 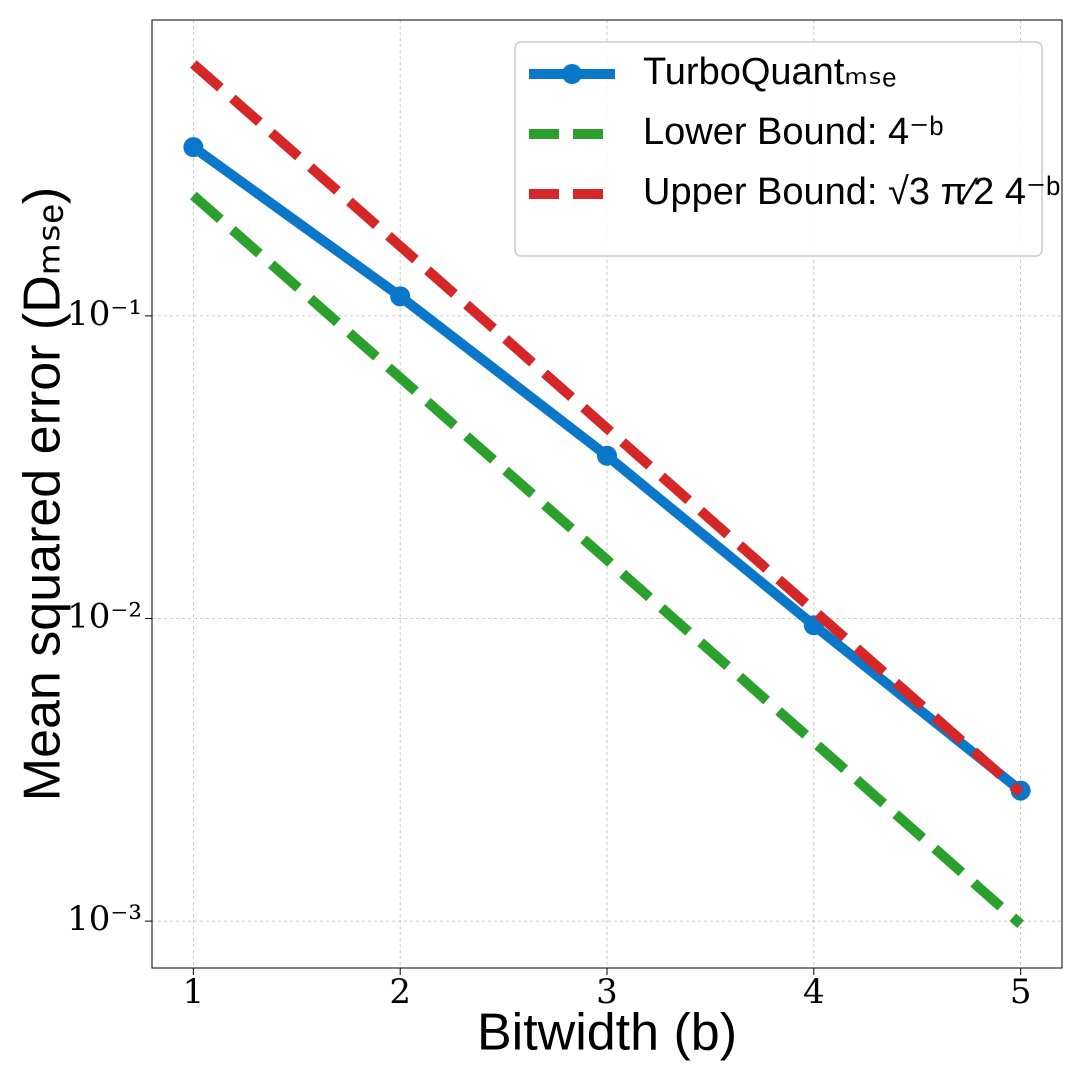 What do you see at coordinates (43, 494) in the screenshot?
I see `y-axis-label: Mean squared error (Dₘₛₑ)` at bounding box center [43, 494].